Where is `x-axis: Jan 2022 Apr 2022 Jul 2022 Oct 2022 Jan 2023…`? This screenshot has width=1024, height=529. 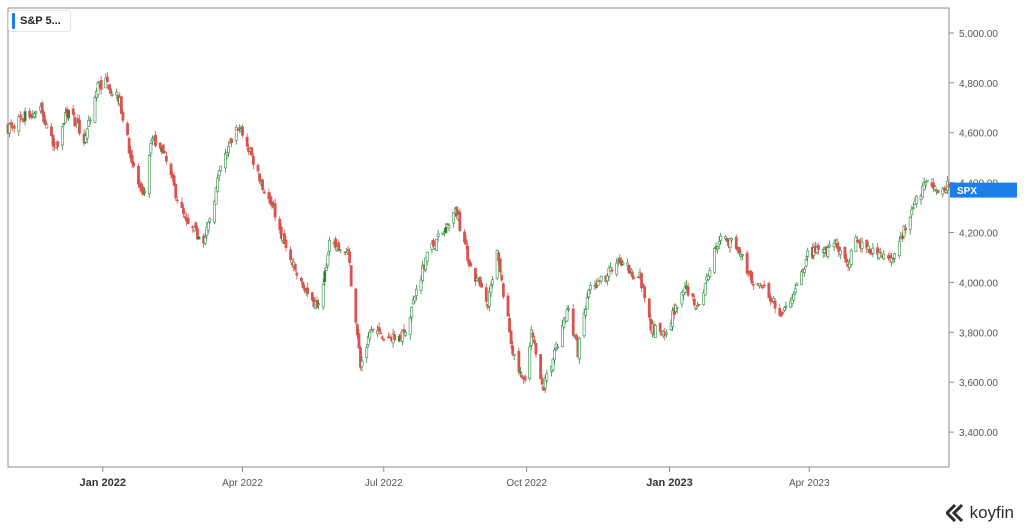 x-axis: Jan 2022 Apr 2022 Jul 2022 Oct 2022 Jan 2023… is located at coordinates (454, 478).